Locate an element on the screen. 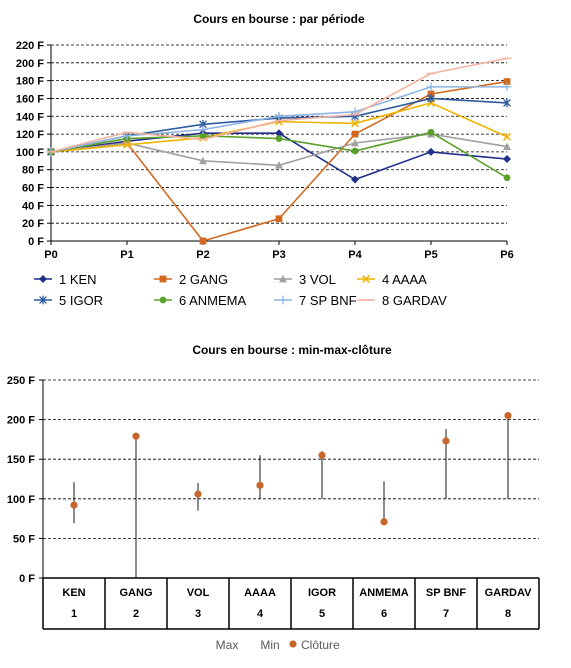  chart1-x-tick-label: P3 is located at coordinates (278, 255).